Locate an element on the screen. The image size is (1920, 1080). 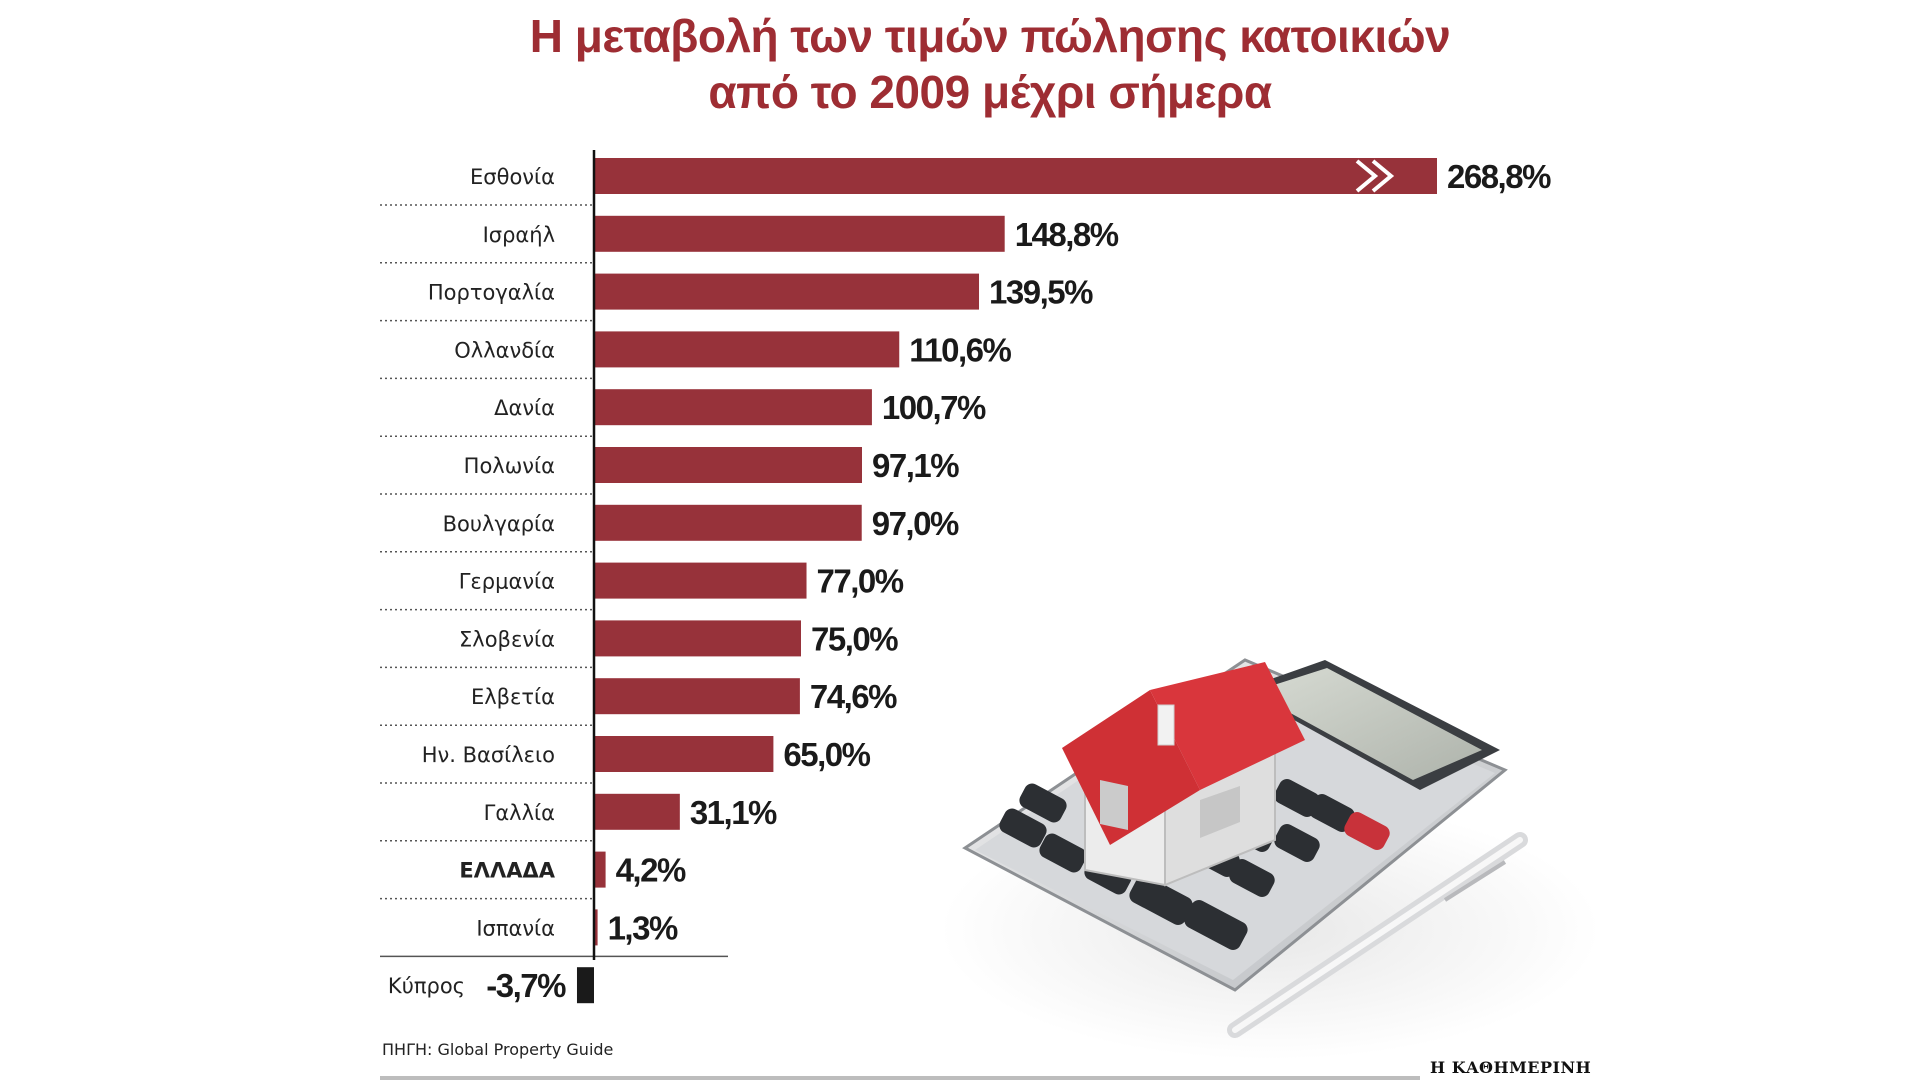
value-label: 65,0% is located at coordinates (826, 754).